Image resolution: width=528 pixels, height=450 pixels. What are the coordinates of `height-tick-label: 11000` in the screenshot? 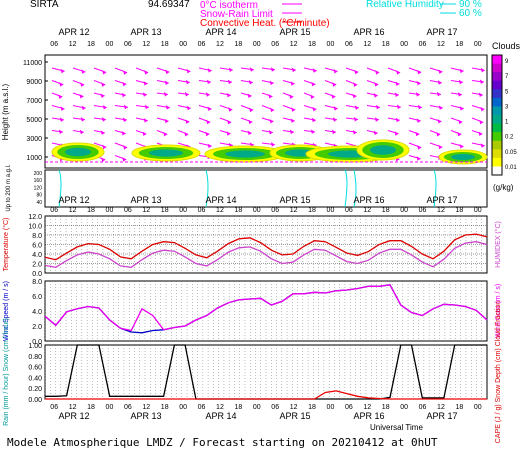 It's located at (32, 63).